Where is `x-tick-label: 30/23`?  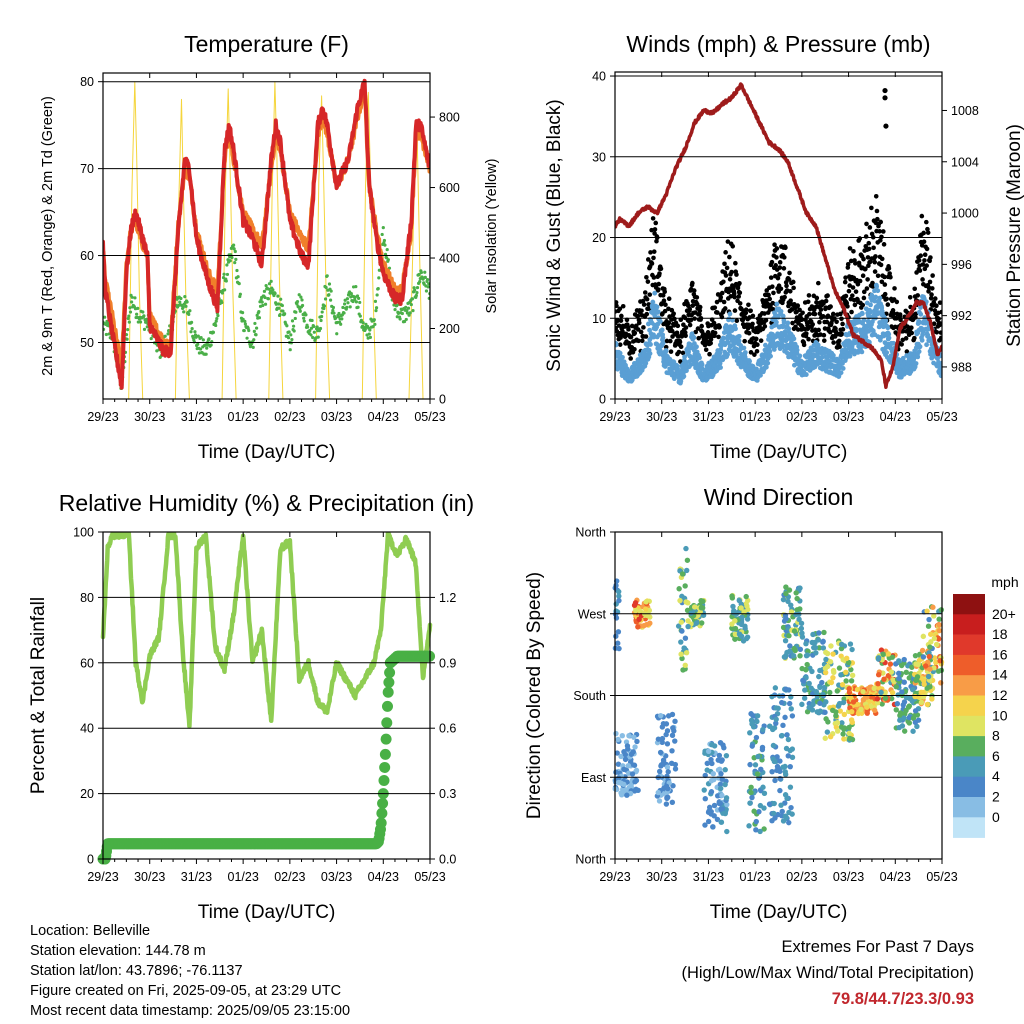
x-tick-label: 30/23 is located at coordinates (149, 877).